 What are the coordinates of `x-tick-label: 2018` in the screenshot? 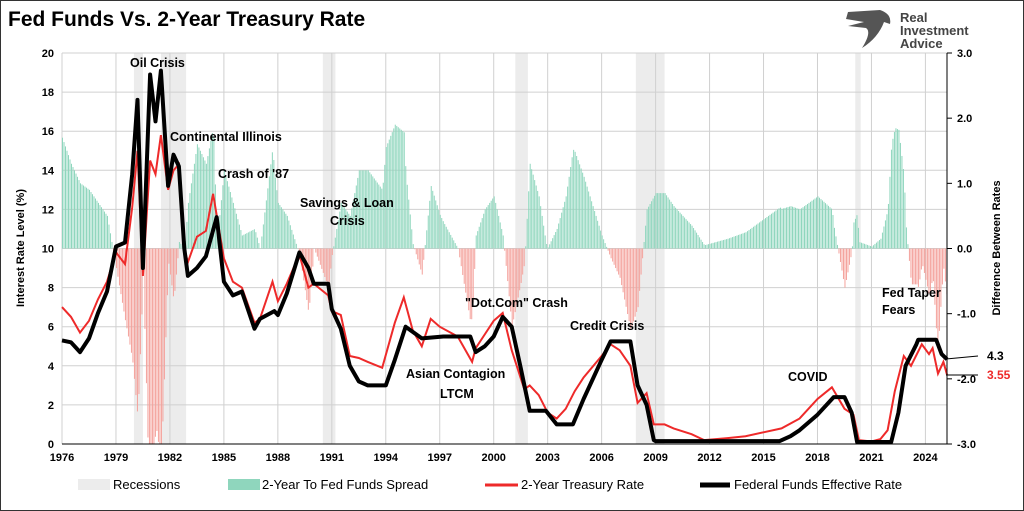 It's located at (817, 458).